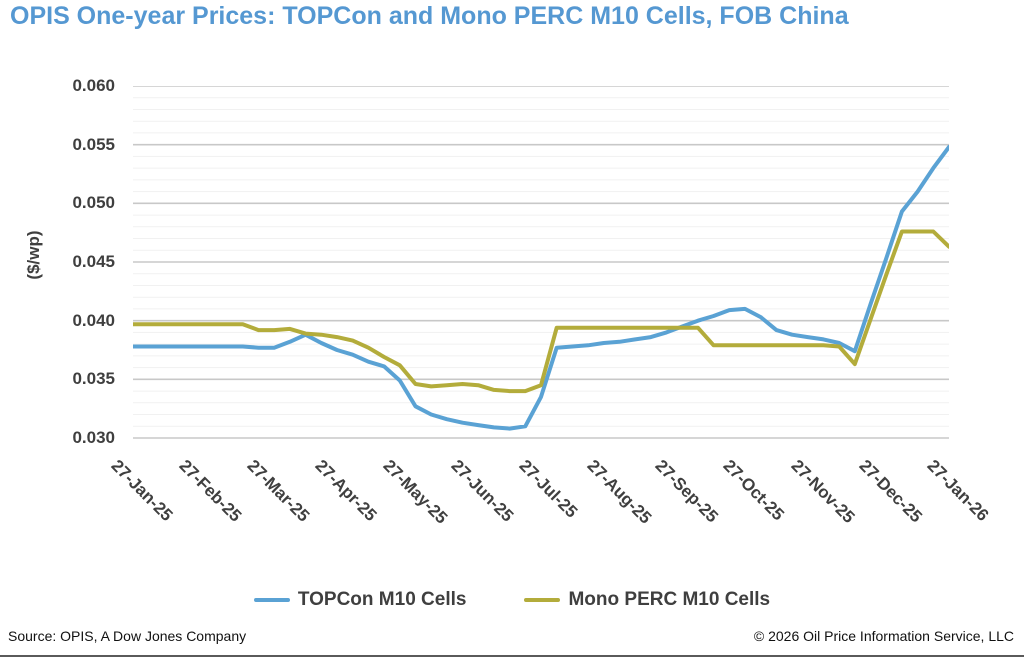 This screenshot has height=661, width=1024. What do you see at coordinates (93, 85) in the screenshot?
I see `y-tick-label: 0.060` at bounding box center [93, 85].